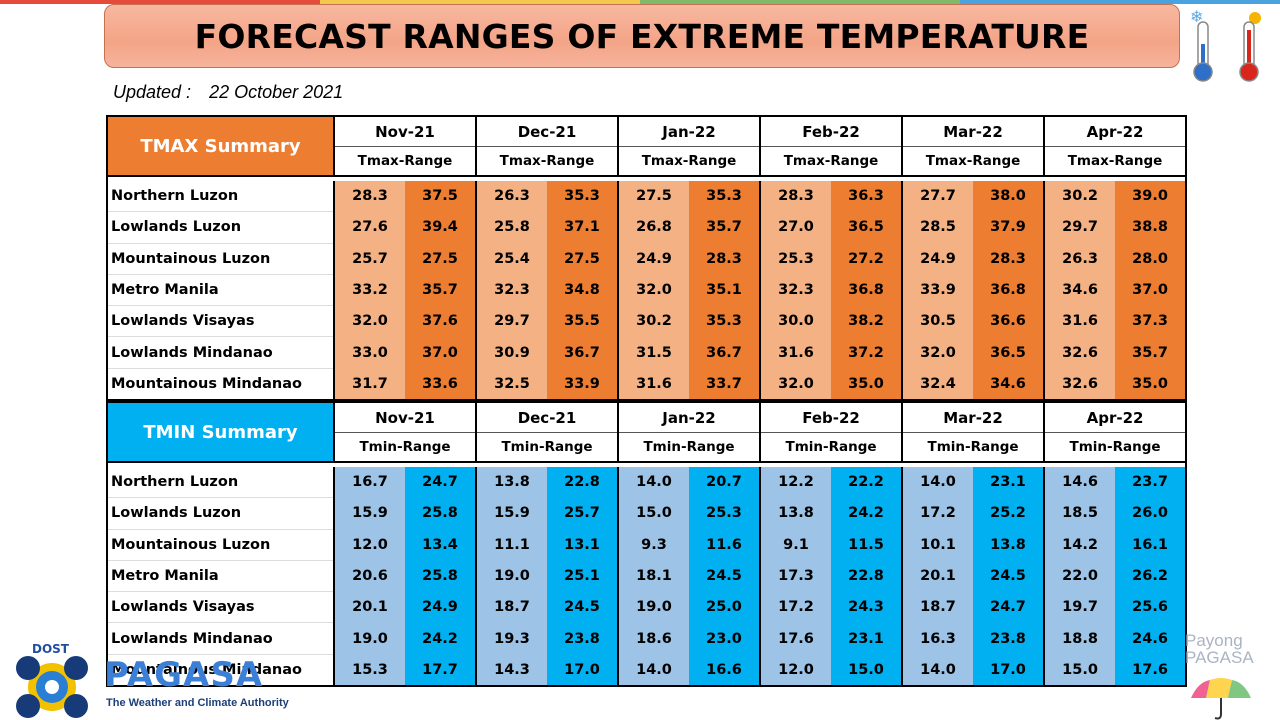 The image size is (1280, 720). Describe the element at coordinates (1079, 638) in the screenshot. I see `range-min-value: 18.8` at that location.